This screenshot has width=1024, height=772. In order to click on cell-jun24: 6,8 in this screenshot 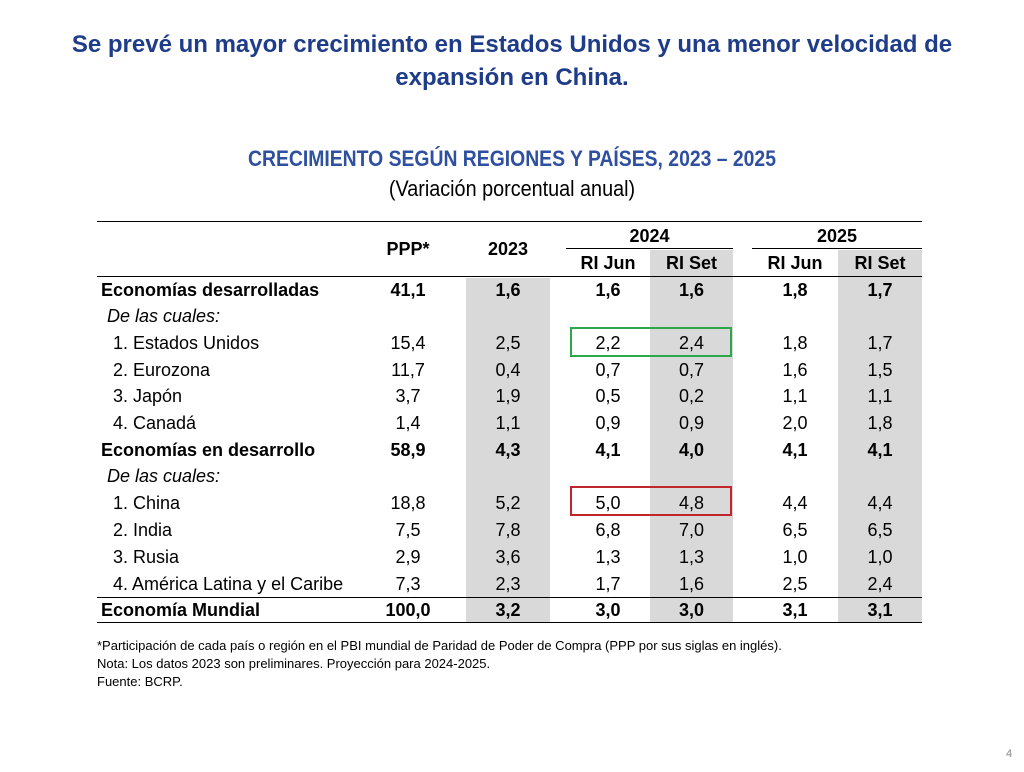, I will do `click(608, 530)`.